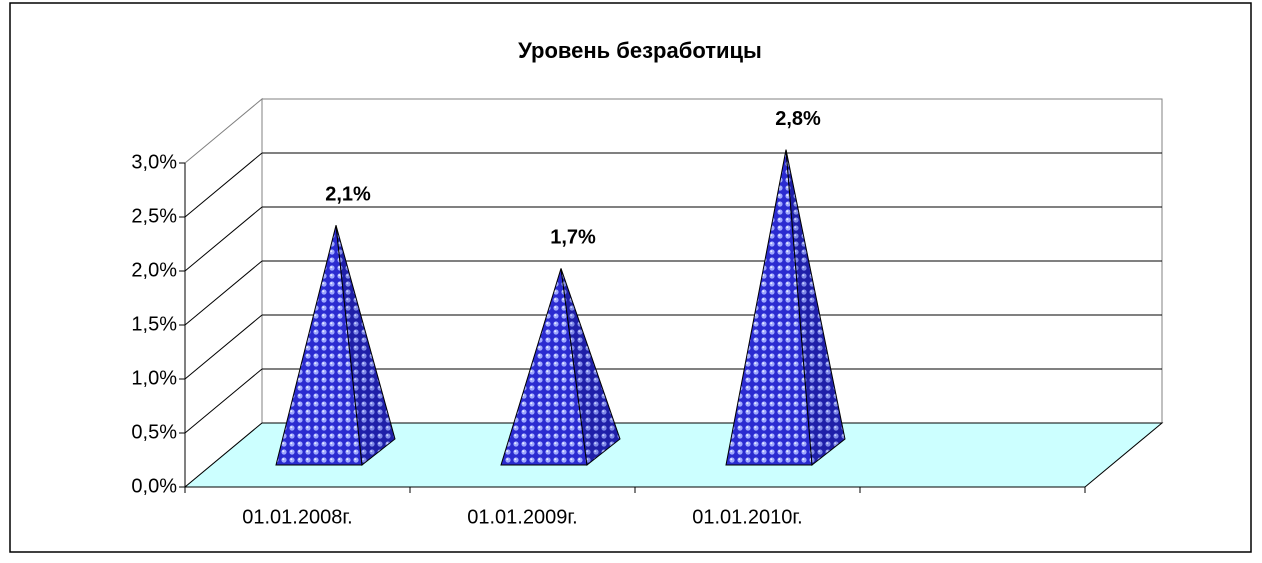  I want to click on y-tick-label: 3,0%, so click(154, 162).